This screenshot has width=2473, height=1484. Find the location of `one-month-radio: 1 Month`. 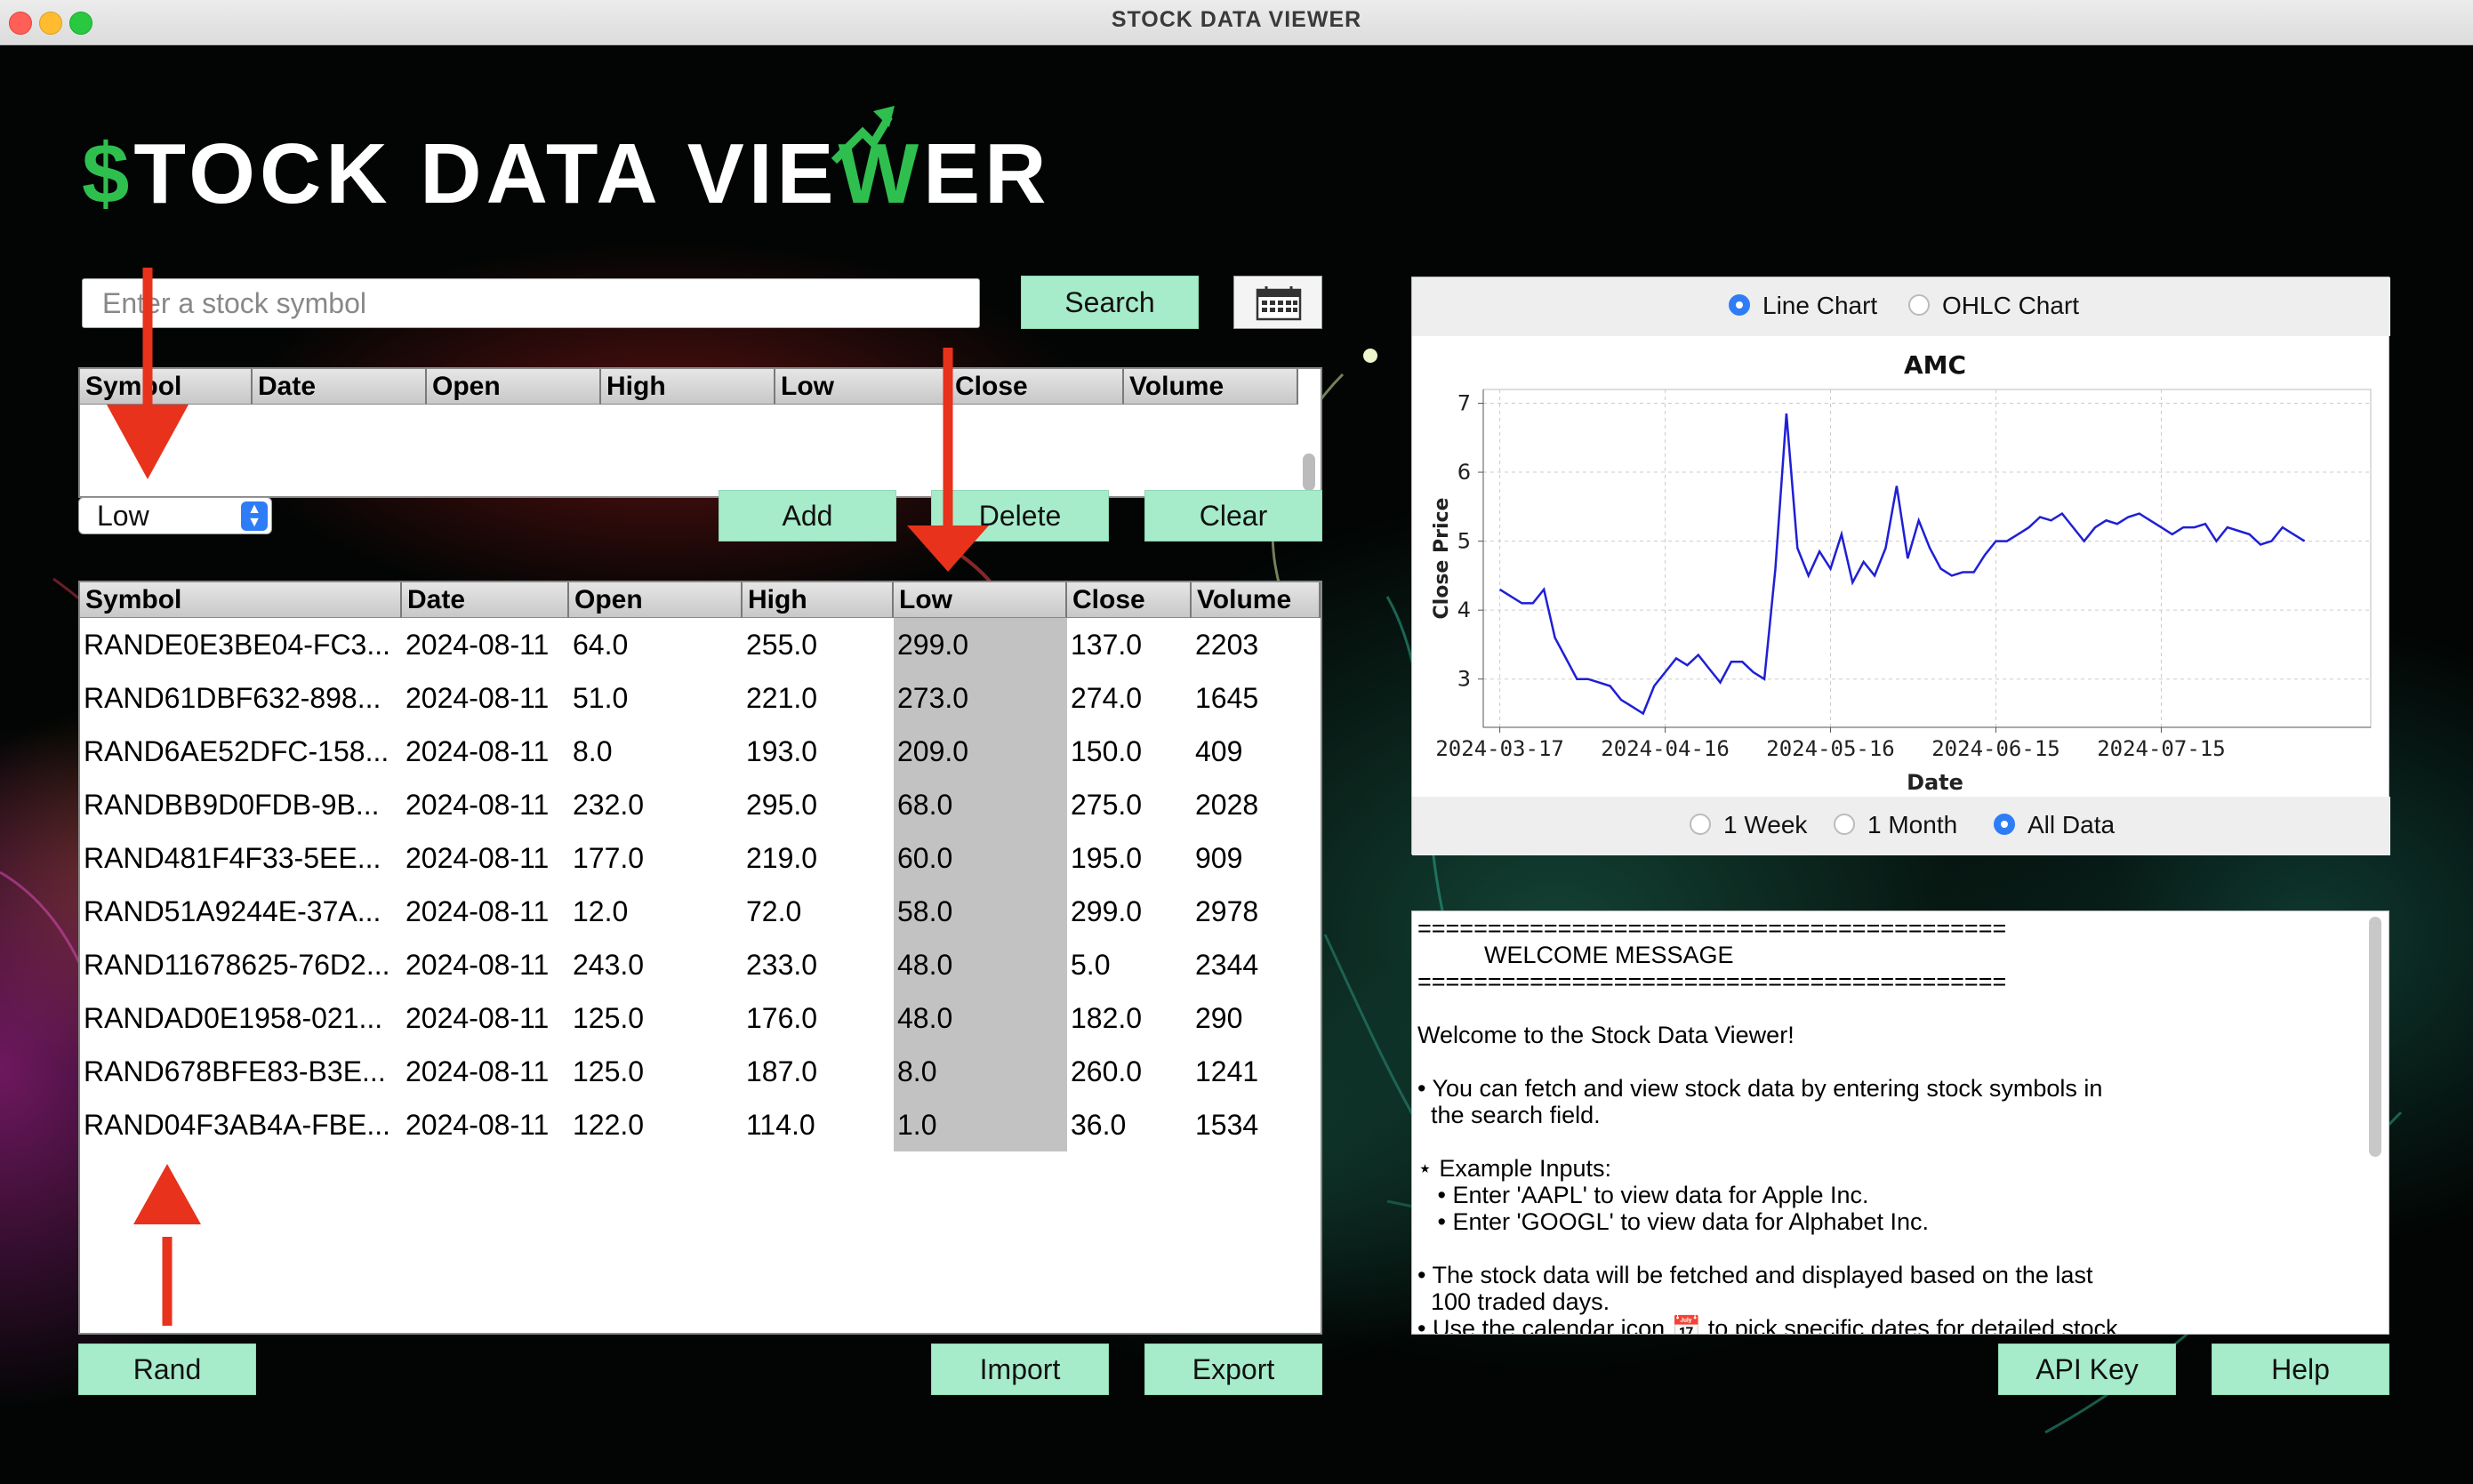

one-month-radio: 1 Month is located at coordinates (1895, 825).